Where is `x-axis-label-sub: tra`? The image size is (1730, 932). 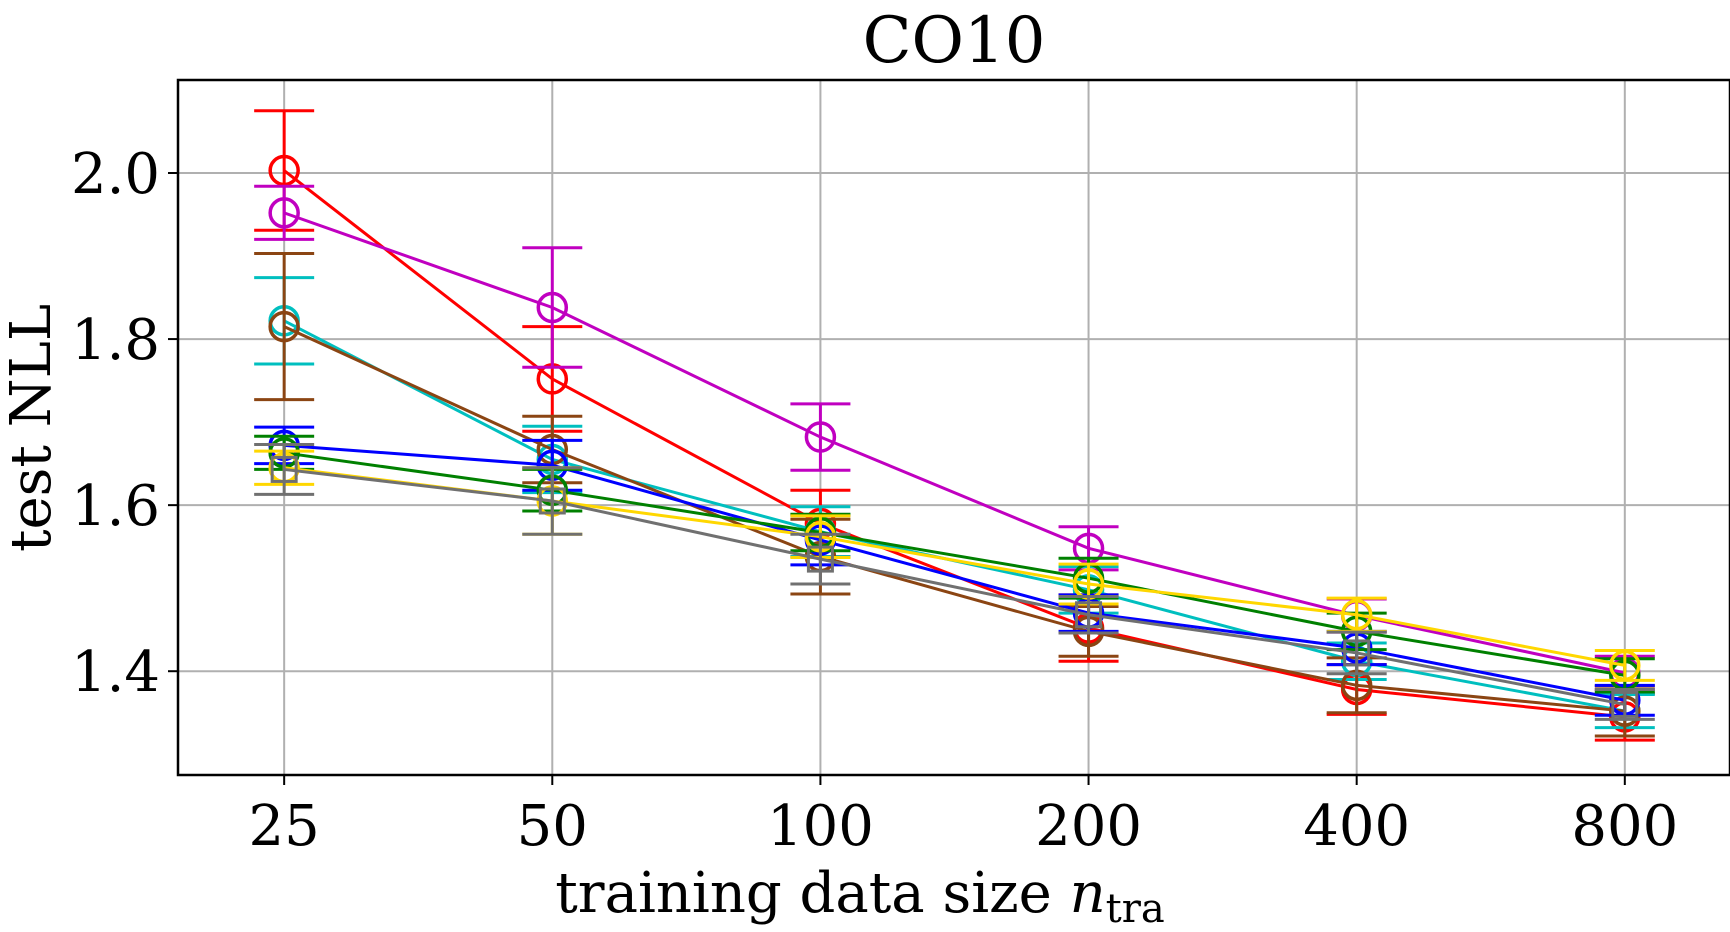
x-axis-label-sub: tra is located at coordinates (1135, 909).